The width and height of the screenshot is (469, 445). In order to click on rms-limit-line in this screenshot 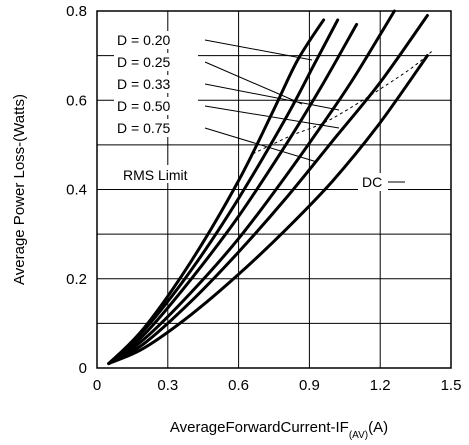, I will do `click(342, 102)`.